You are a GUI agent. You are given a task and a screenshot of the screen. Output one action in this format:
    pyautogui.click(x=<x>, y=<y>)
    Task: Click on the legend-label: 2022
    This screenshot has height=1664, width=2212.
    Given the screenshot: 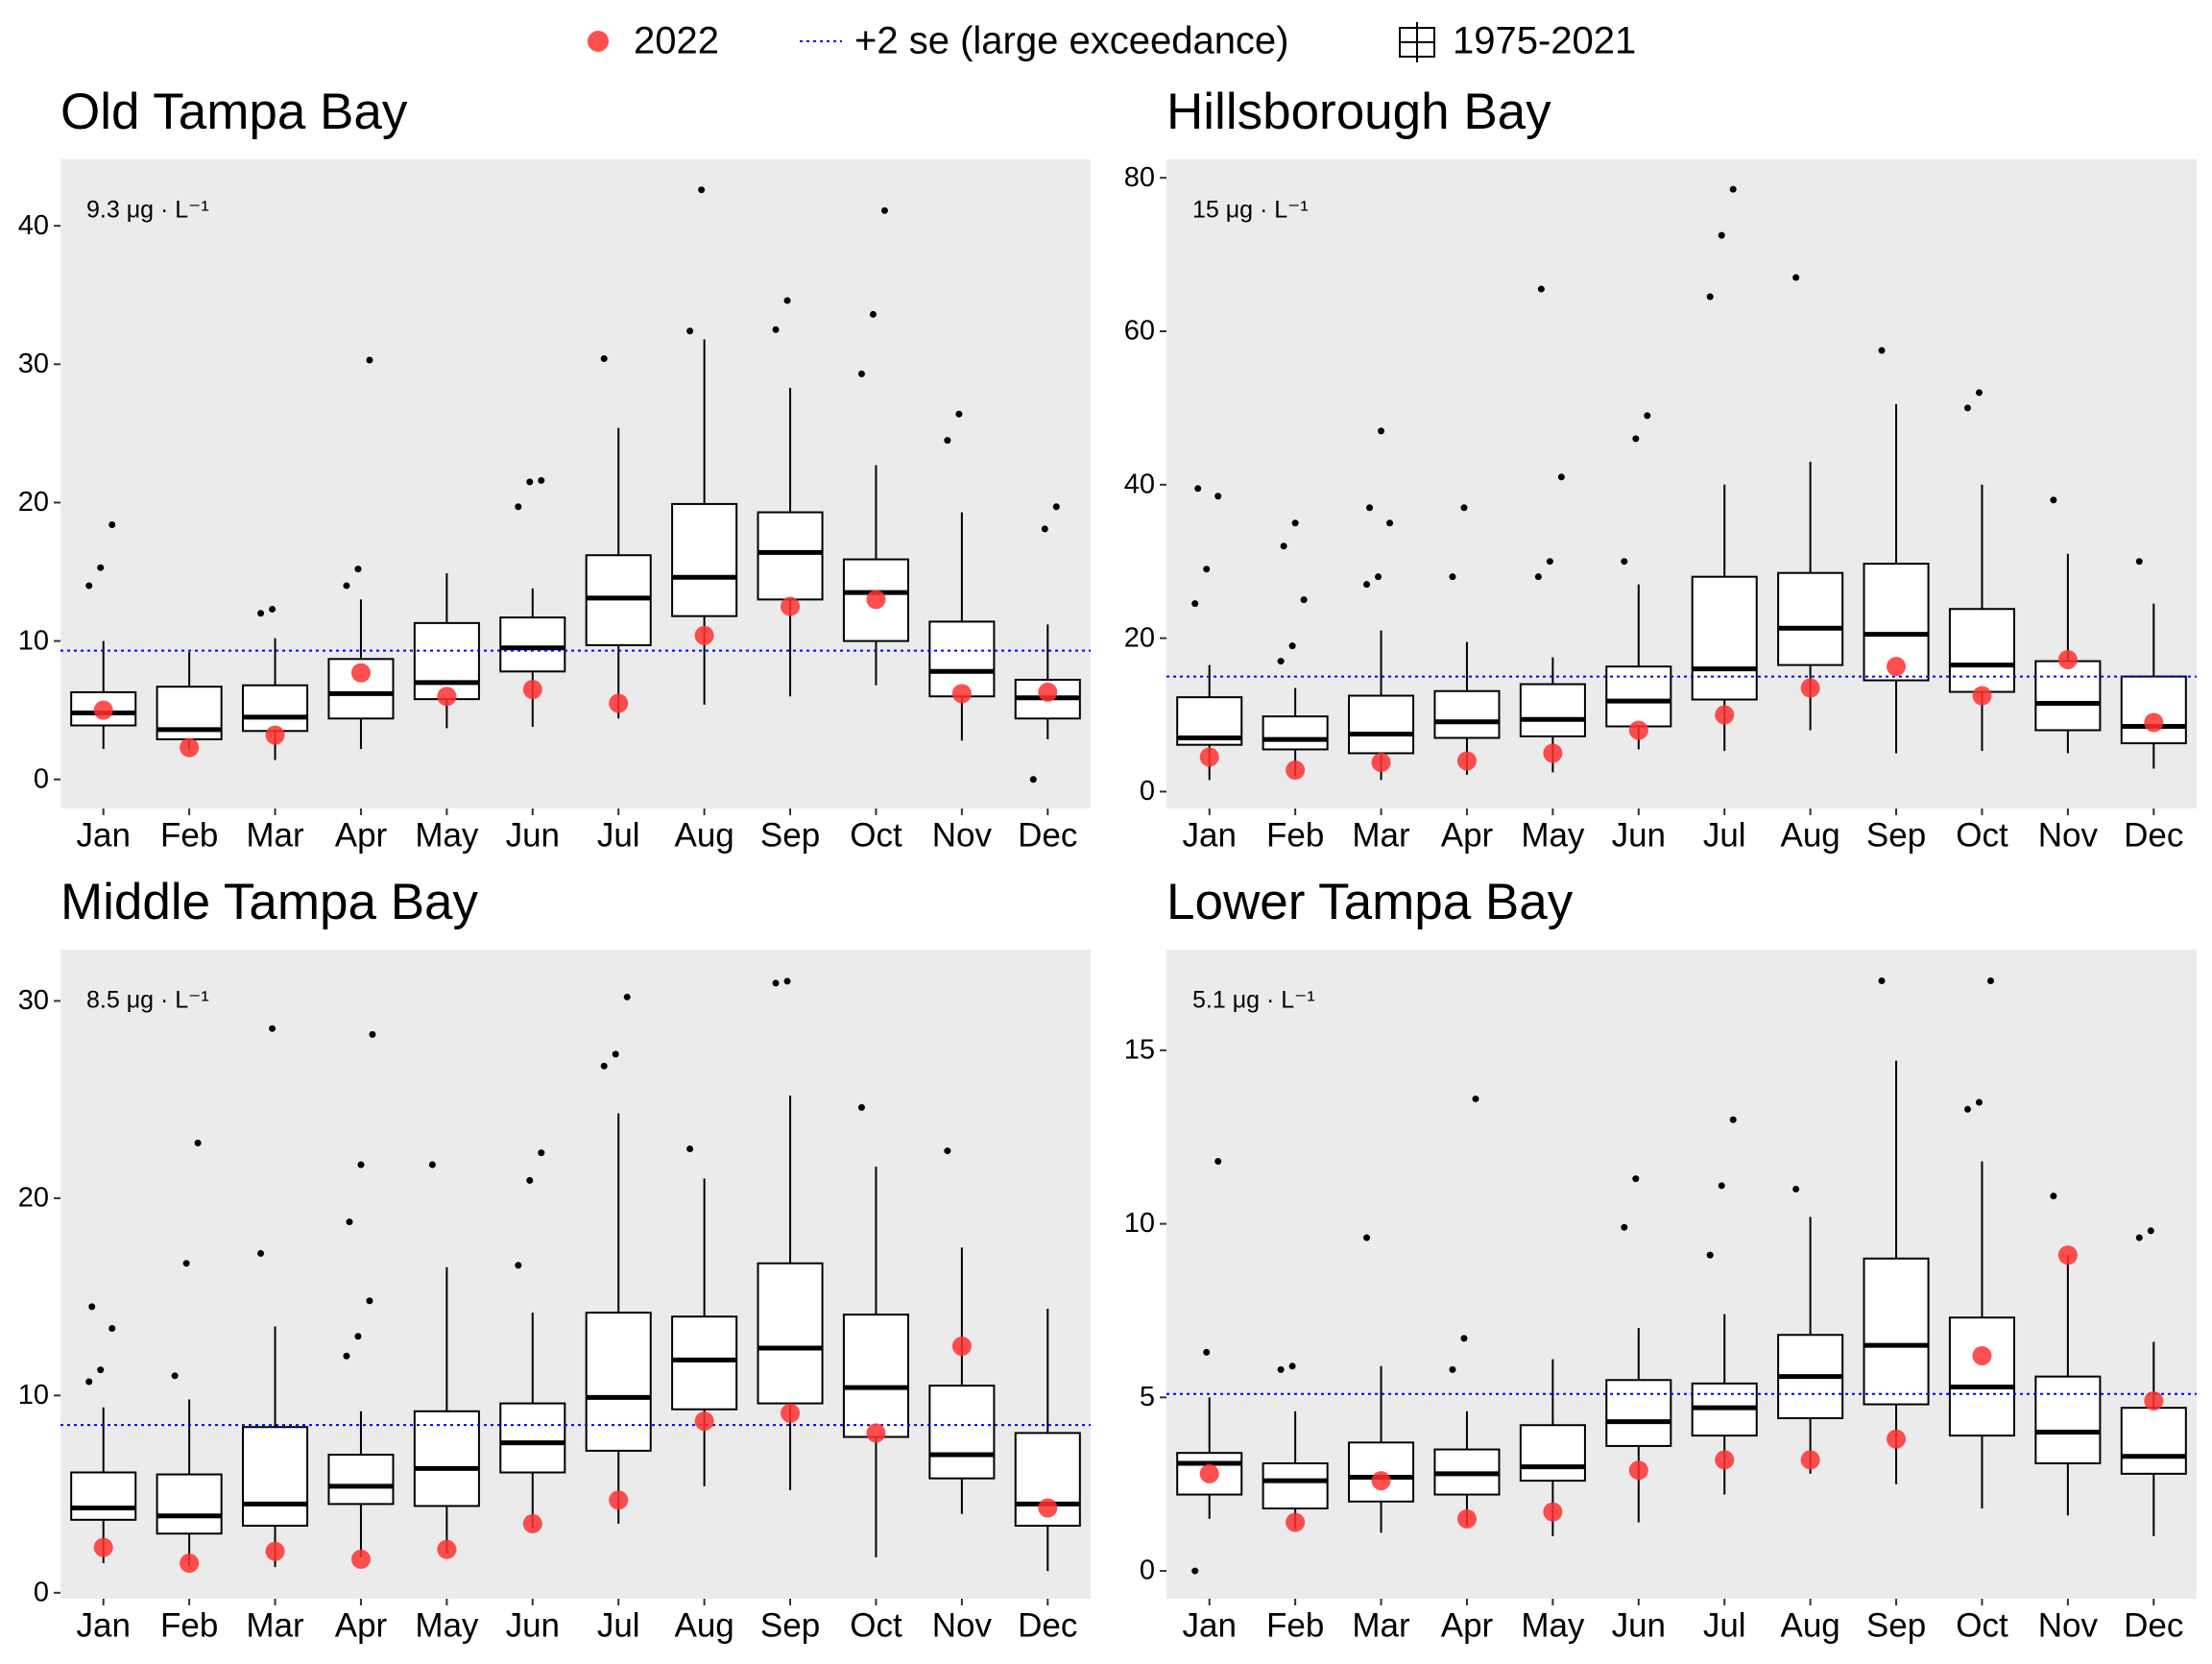 What is the action you would take?
    pyautogui.click(x=677, y=41)
    